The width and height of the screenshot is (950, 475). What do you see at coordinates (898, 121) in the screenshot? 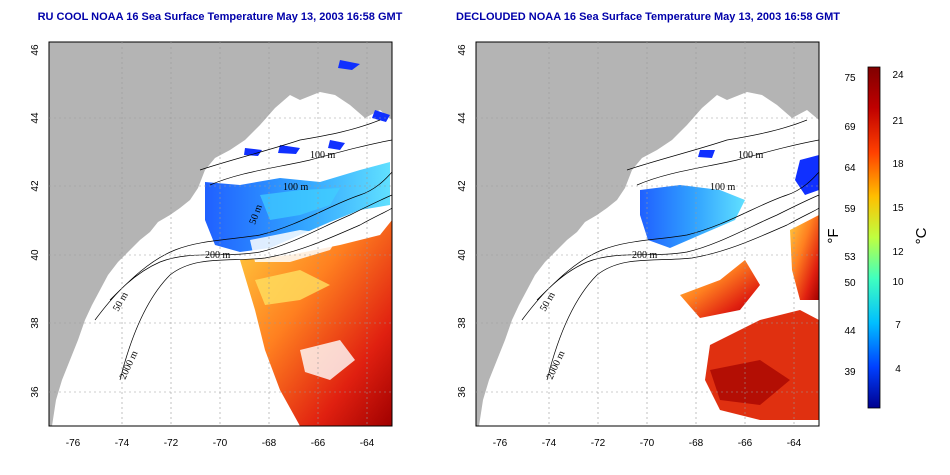
I see `c-tick: 21` at bounding box center [898, 121].